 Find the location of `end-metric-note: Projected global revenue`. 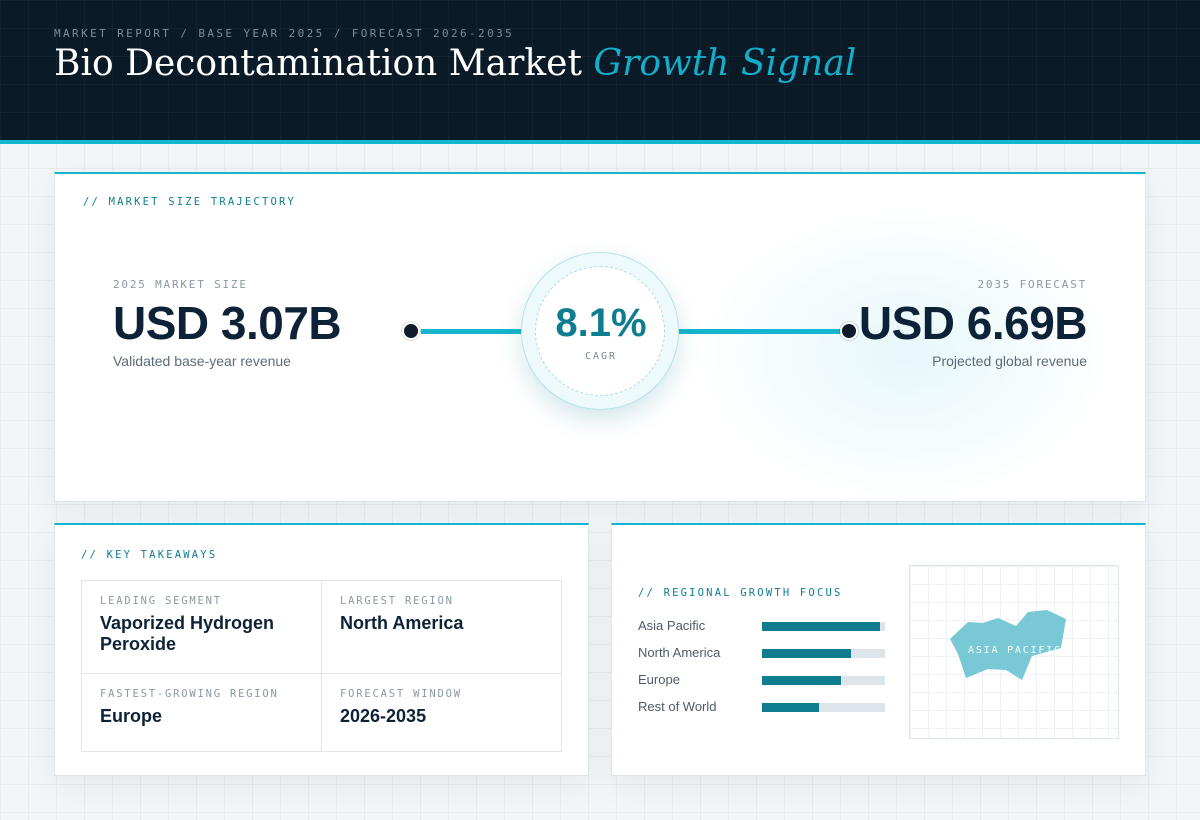

end-metric-note: Projected global revenue is located at coordinates (1009, 361).